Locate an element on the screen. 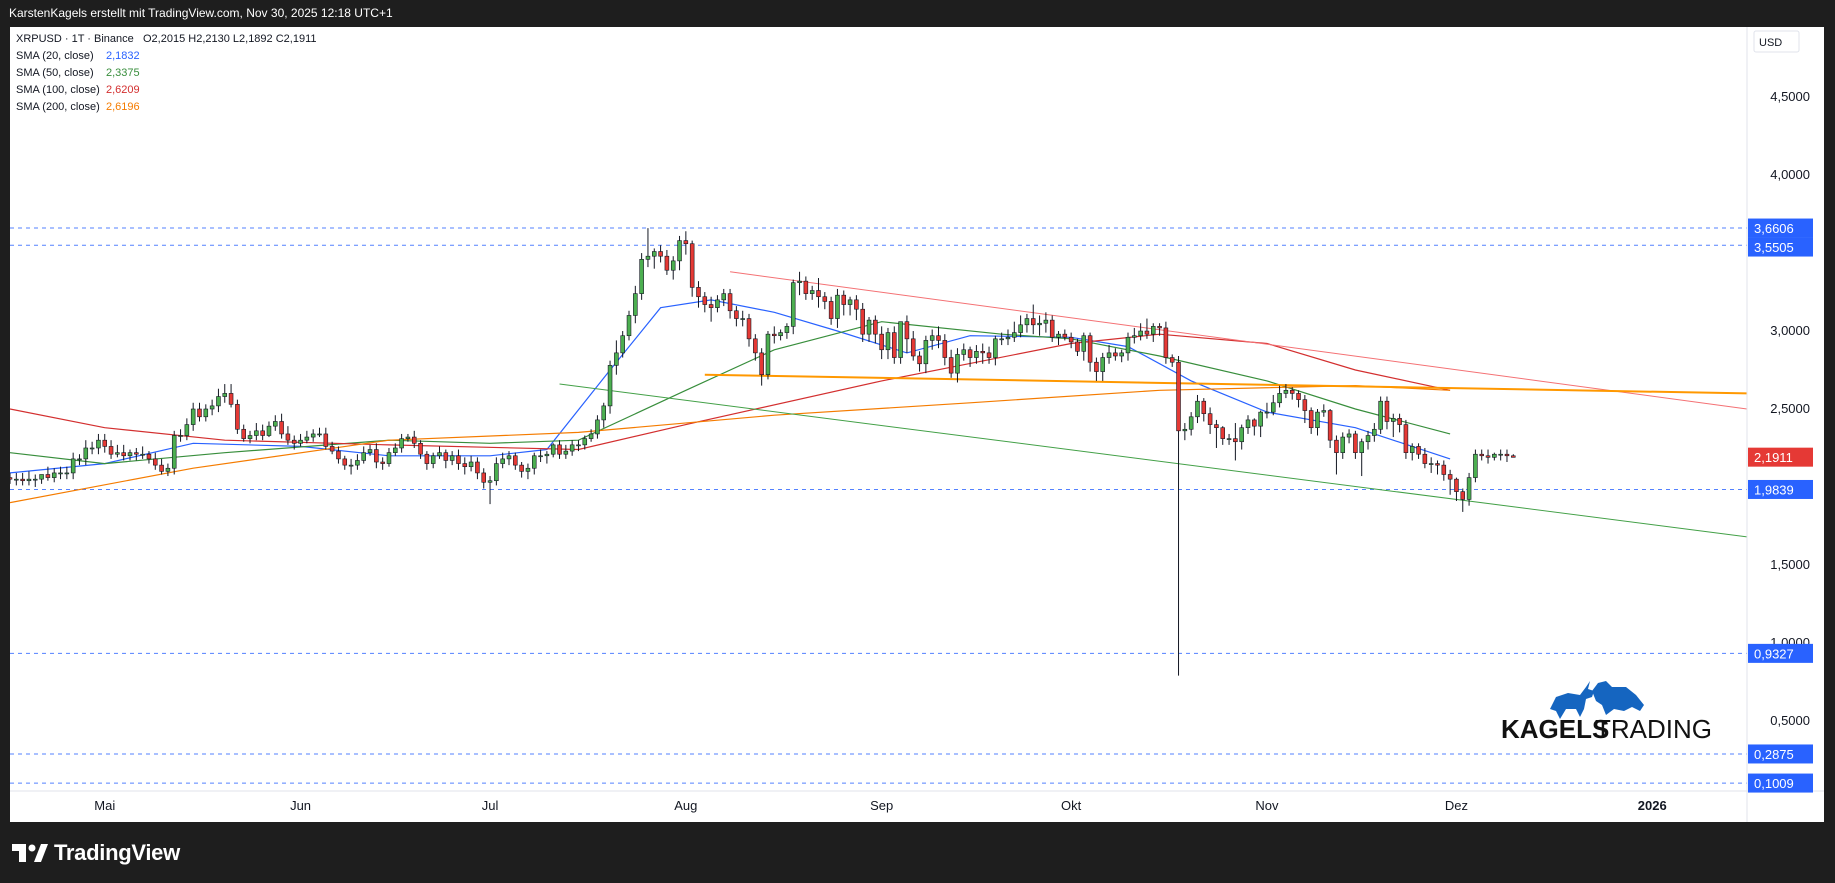  trendline-resistance is located at coordinates (1238, 340).